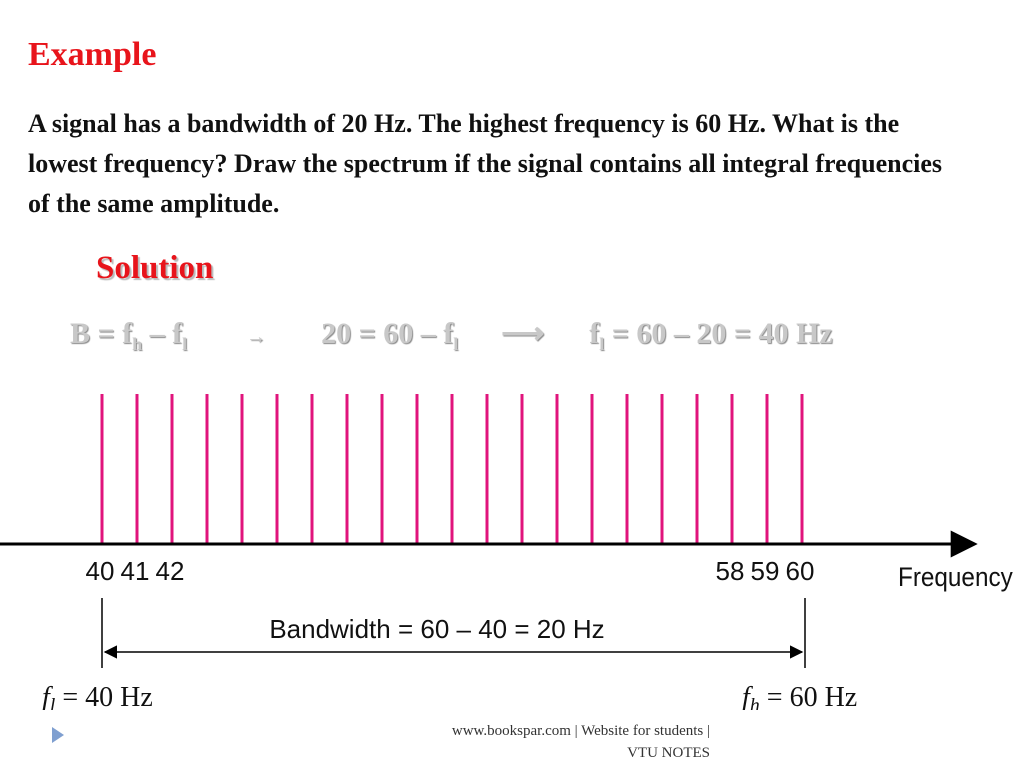 Image resolution: width=1024 pixels, height=768 pixels. What do you see at coordinates (137, 344) in the screenshot?
I see `eq1-sub-h: h` at bounding box center [137, 344].